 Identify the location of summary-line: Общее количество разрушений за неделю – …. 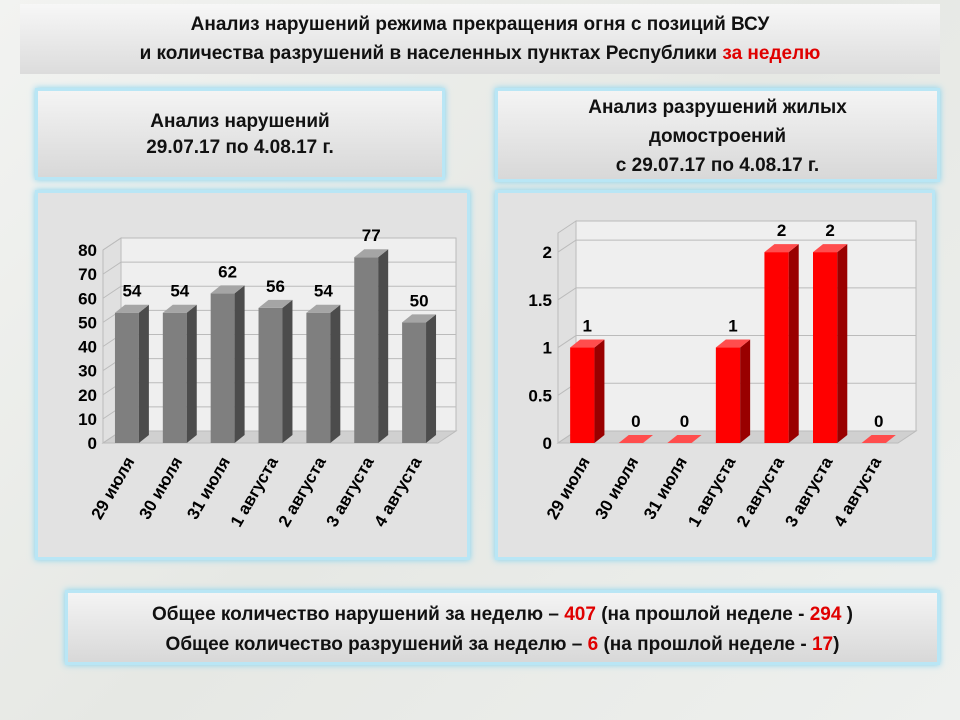
(502, 645).